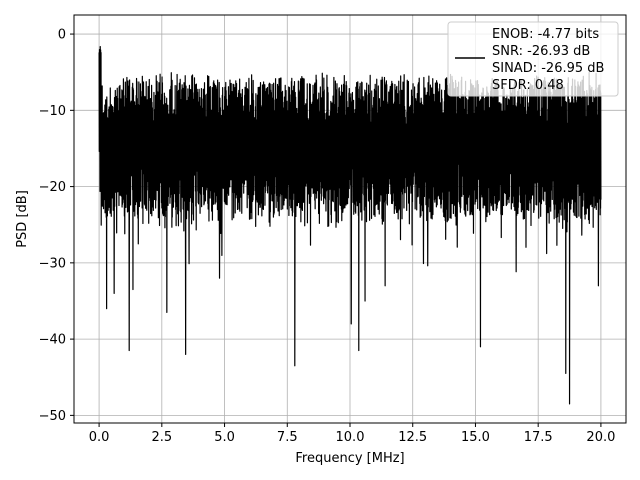  I want to click on y-tick-label: −50, so click(52, 416).